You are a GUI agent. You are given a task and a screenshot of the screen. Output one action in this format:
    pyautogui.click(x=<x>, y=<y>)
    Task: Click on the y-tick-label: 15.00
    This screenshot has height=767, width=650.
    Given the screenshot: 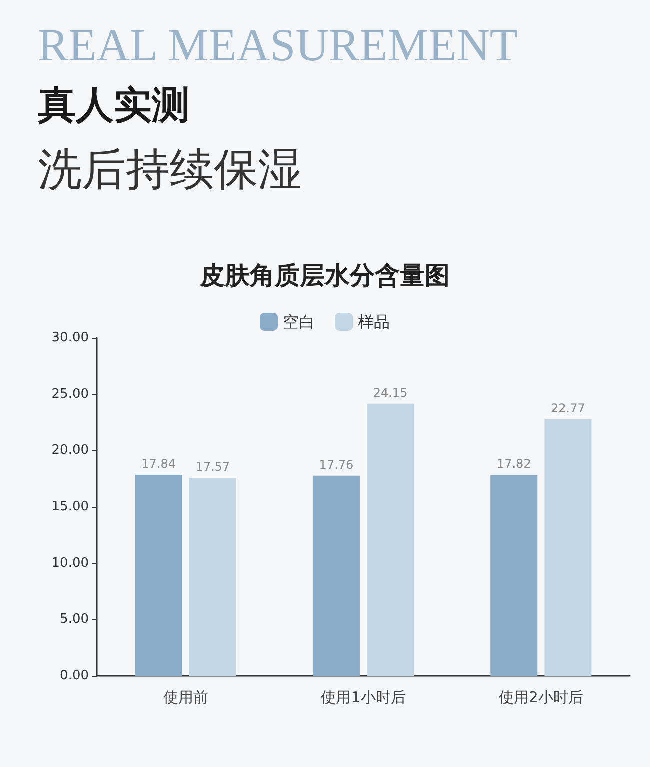 What is the action you would take?
    pyautogui.click(x=70, y=507)
    